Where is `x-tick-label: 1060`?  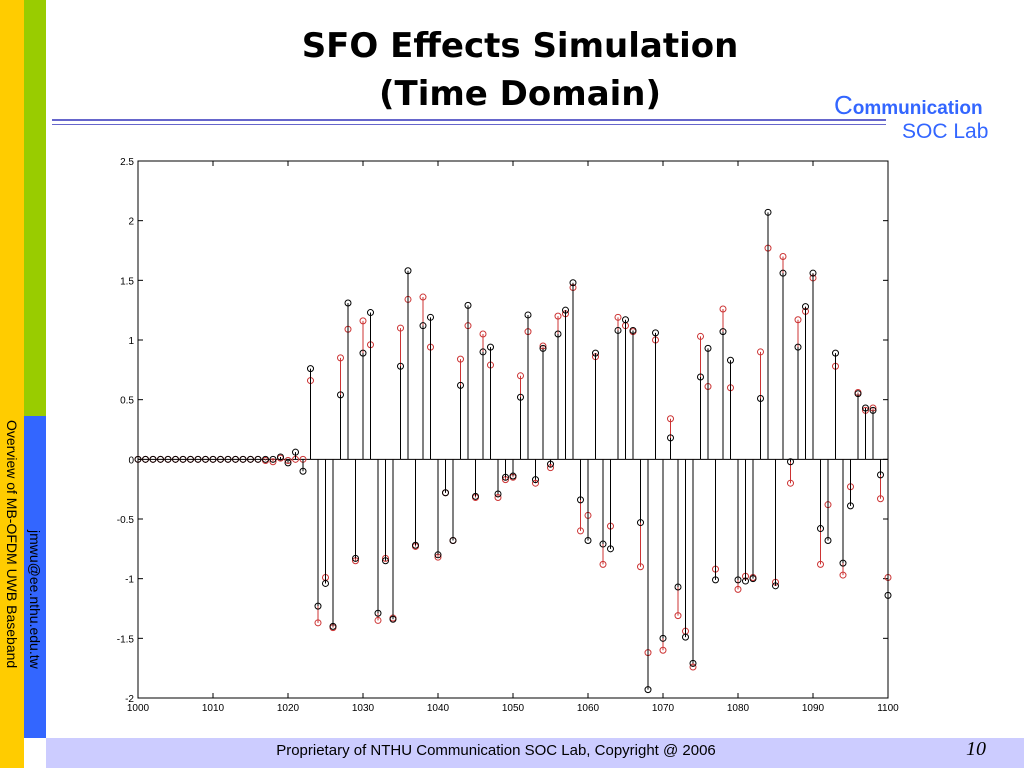 x-tick-label: 1060 is located at coordinates (588, 708).